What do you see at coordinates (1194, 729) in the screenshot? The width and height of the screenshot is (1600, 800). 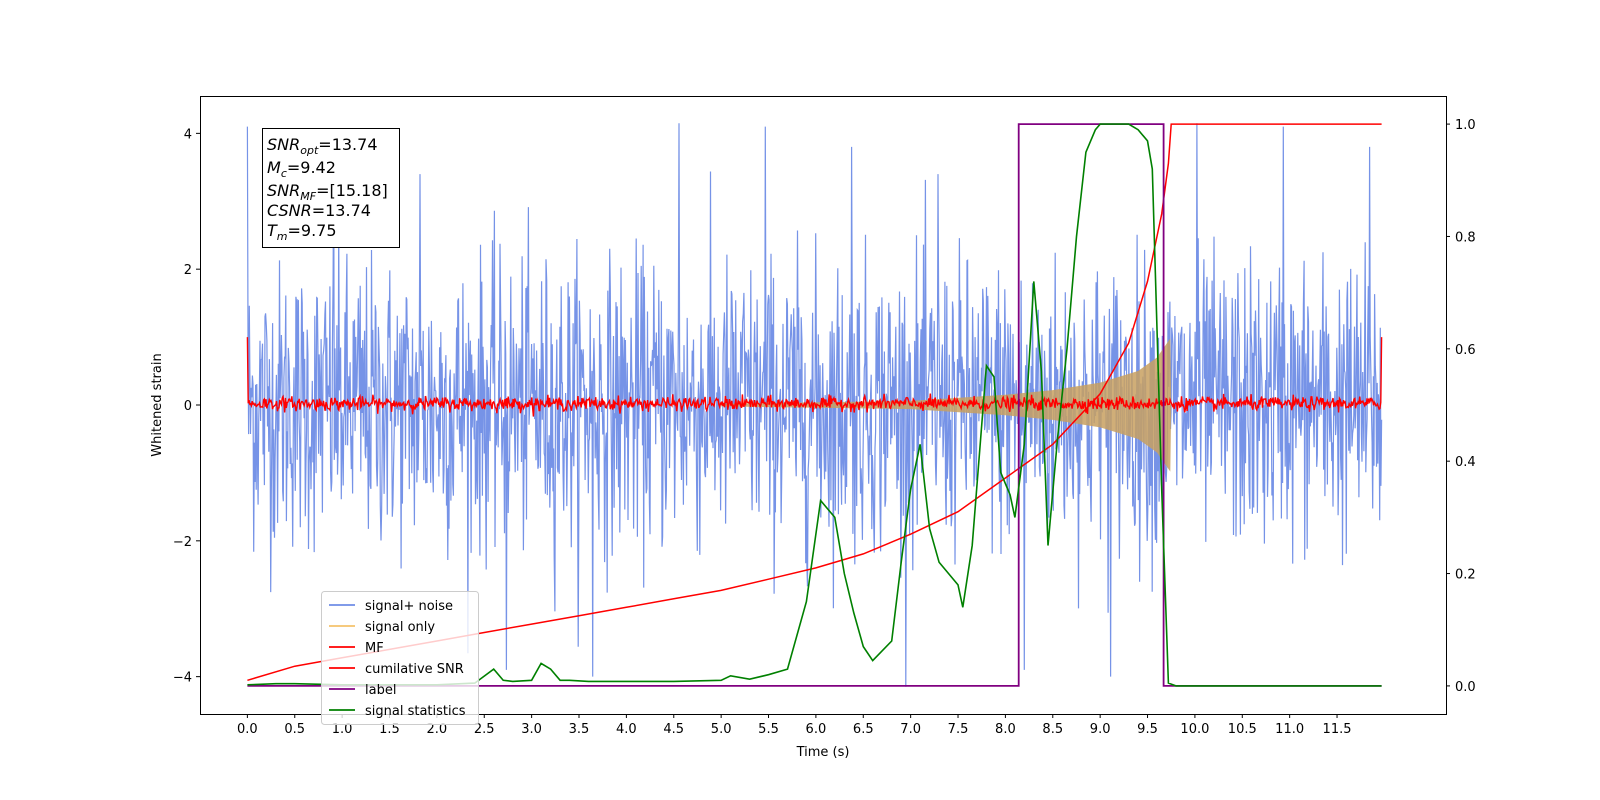 I see `x-tick-label: 10.0` at bounding box center [1194, 729].